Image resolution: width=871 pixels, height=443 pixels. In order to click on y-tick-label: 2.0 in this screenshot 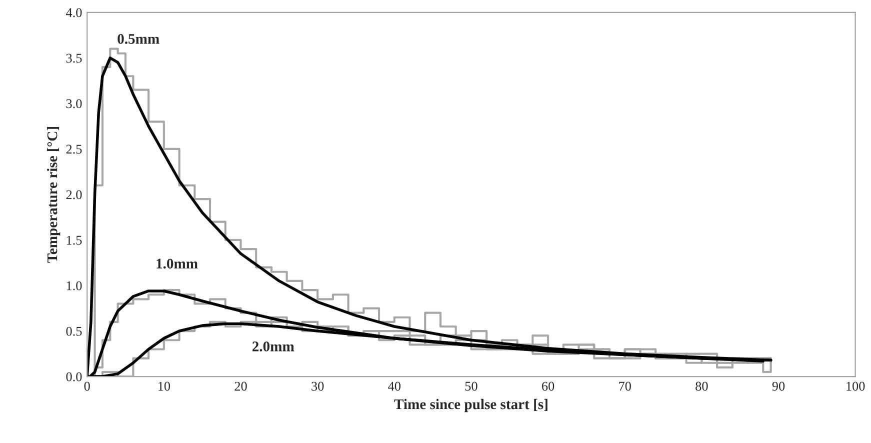, I will do `click(74, 195)`.